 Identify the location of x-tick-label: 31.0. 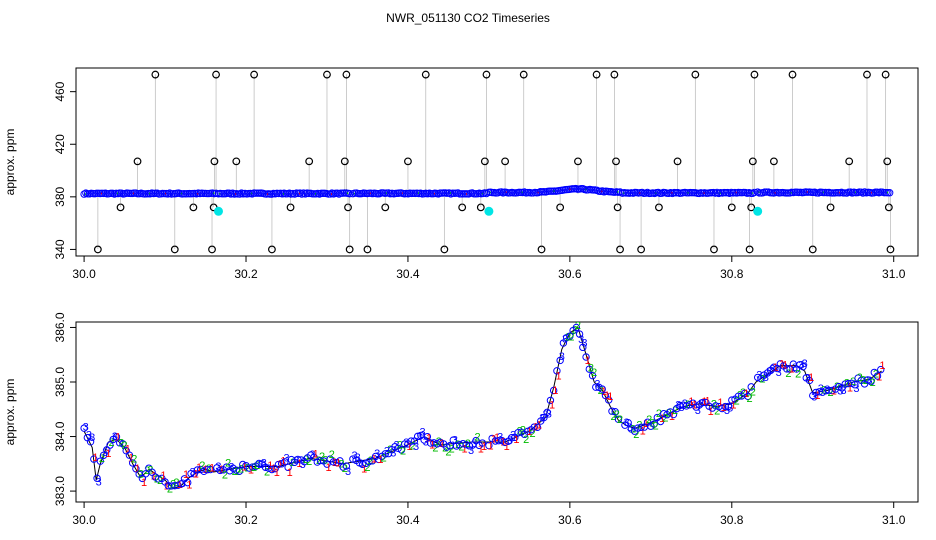
(894, 520).